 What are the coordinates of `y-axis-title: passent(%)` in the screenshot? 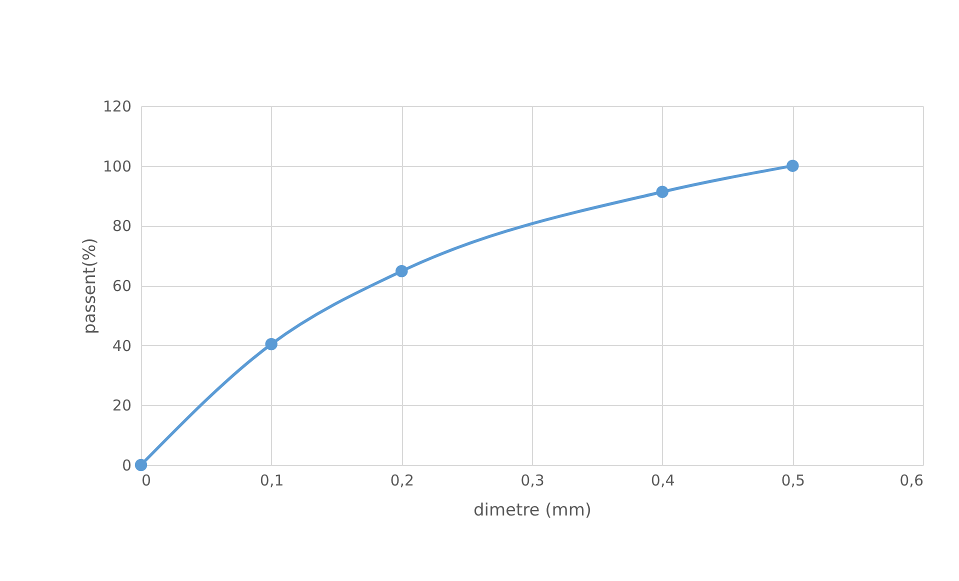 It's located at (90, 286).